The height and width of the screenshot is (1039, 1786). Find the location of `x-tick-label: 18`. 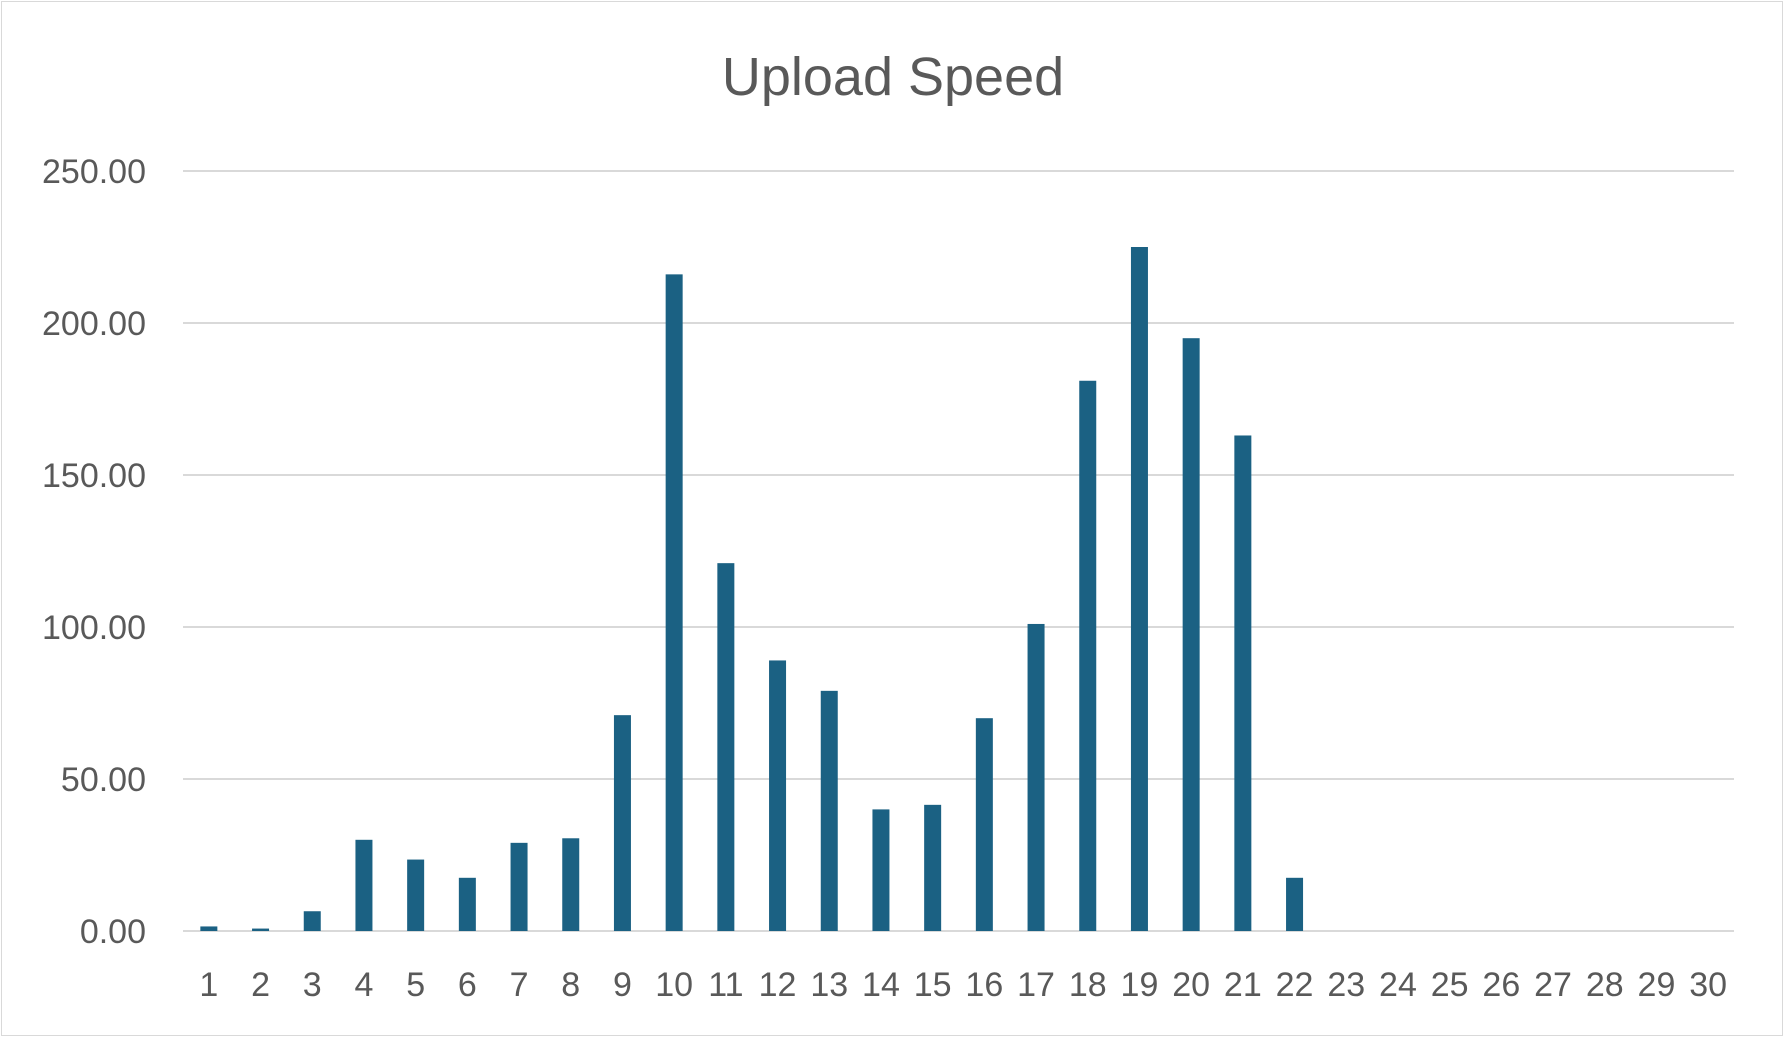

x-tick-label: 18 is located at coordinates (1088, 985).